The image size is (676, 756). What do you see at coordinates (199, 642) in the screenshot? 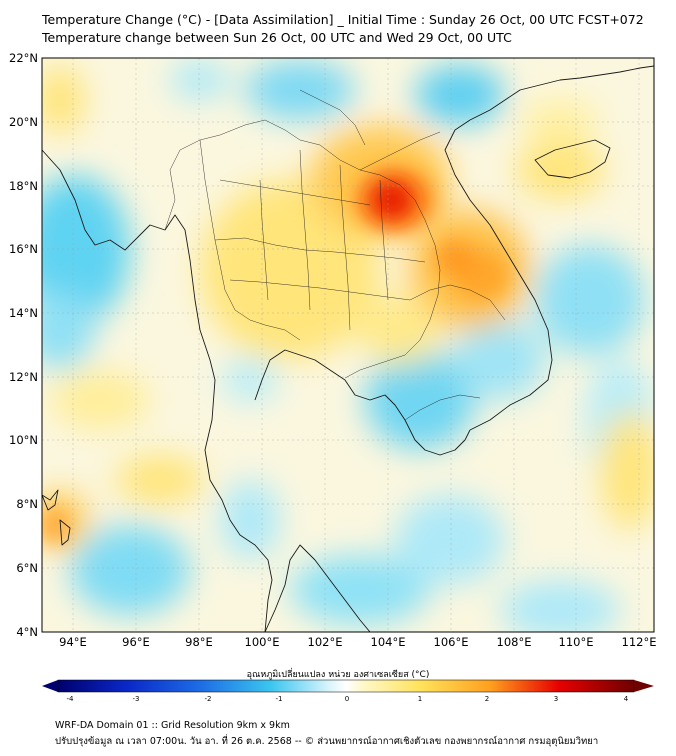
I see `lon-label: 98°E` at bounding box center [199, 642].